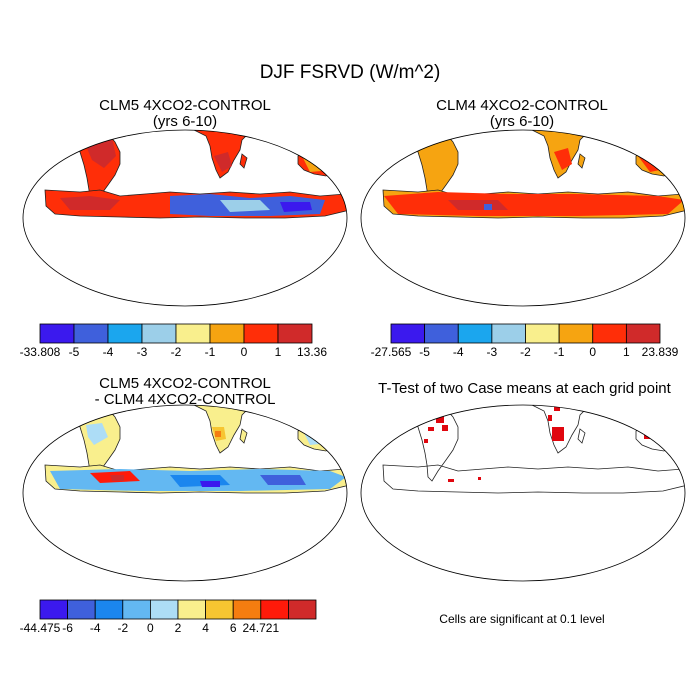 The image size is (700, 700). I want to click on panel-2-title: CLM4 4XCO2-CONTROL, so click(522, 105).